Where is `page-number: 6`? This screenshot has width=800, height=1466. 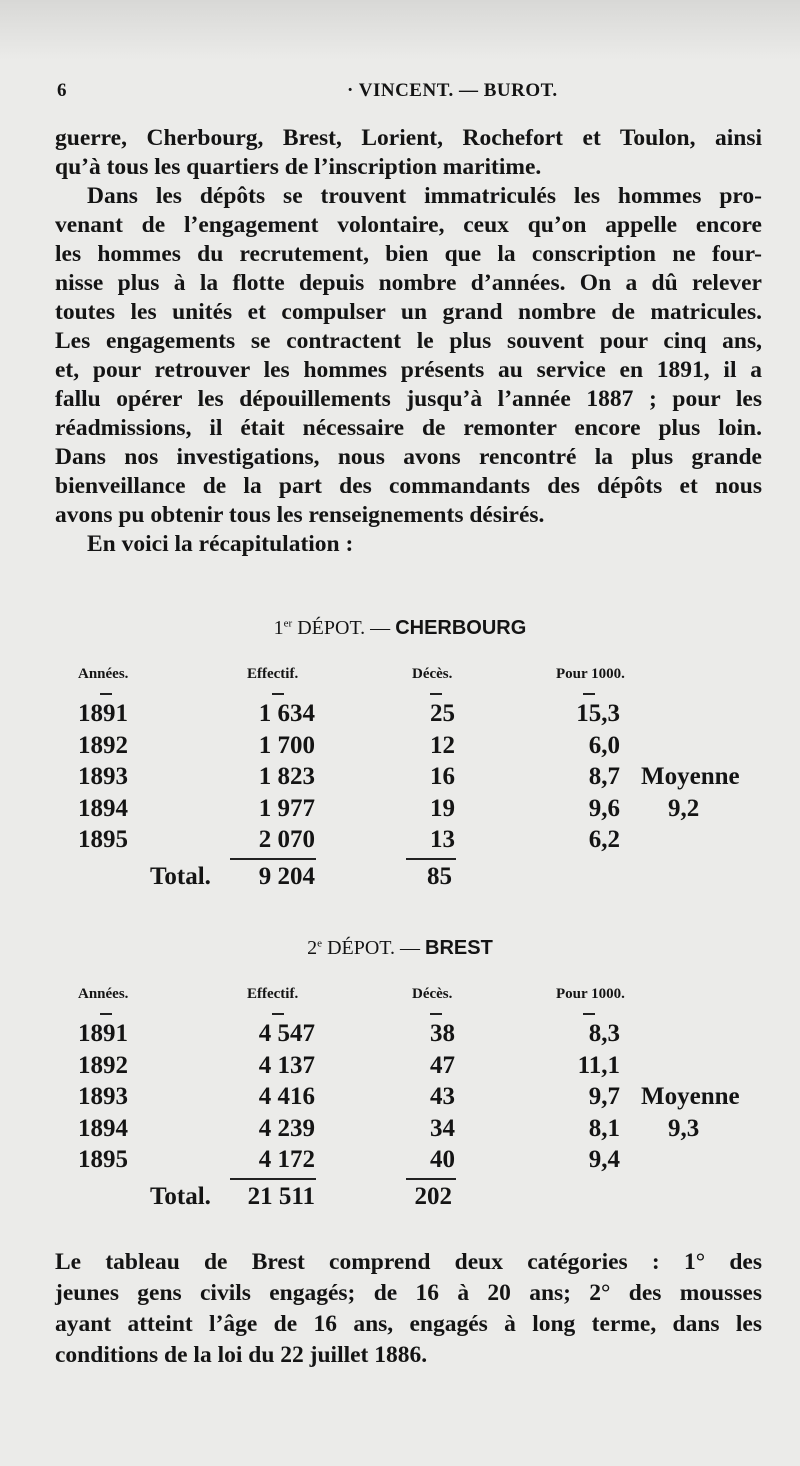 page-number: 6 is located at coordinates (62, 90).